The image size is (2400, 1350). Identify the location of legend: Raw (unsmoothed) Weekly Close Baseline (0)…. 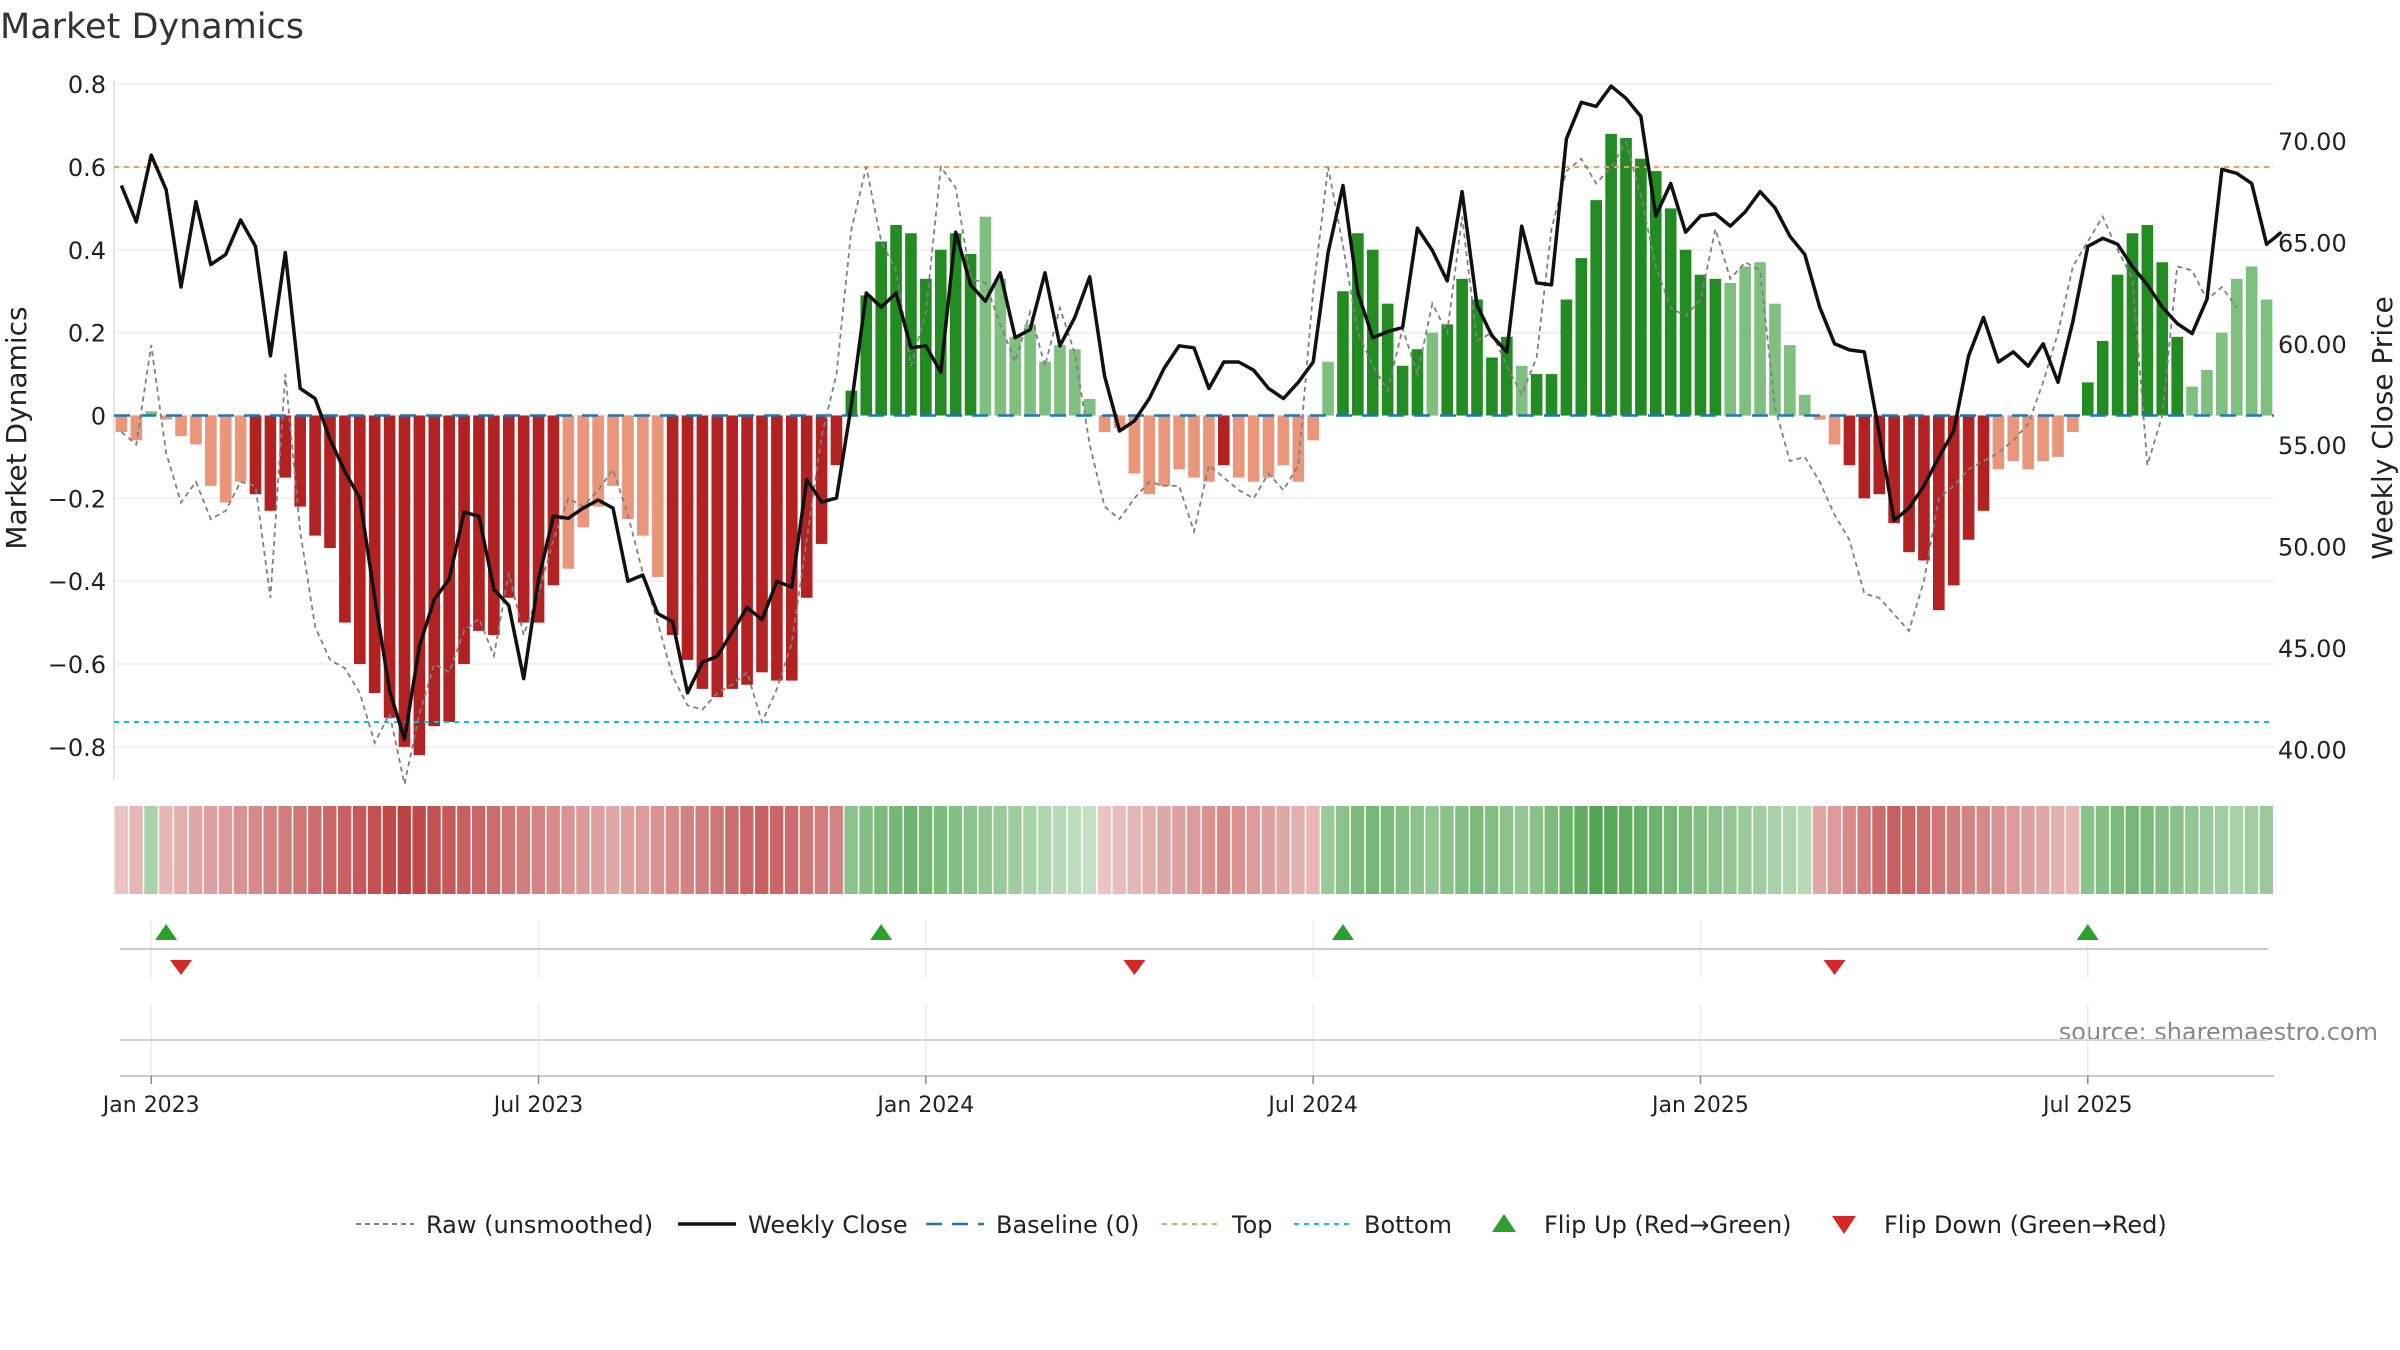
(1261, 1225).